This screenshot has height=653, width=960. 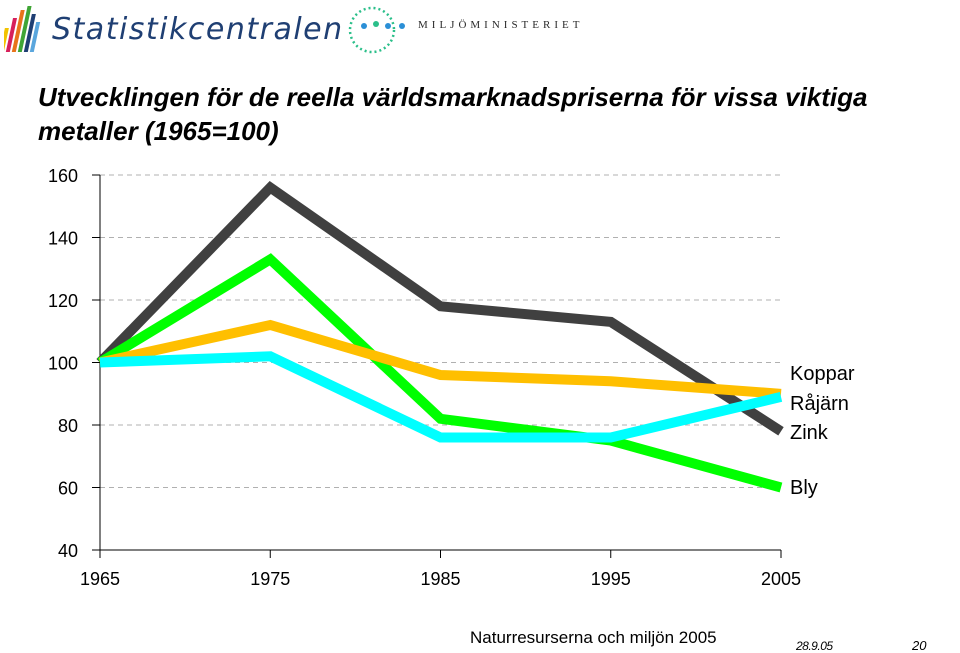 I want to click on x-tick-label-1965: 1965, so click(x=100, y=579).